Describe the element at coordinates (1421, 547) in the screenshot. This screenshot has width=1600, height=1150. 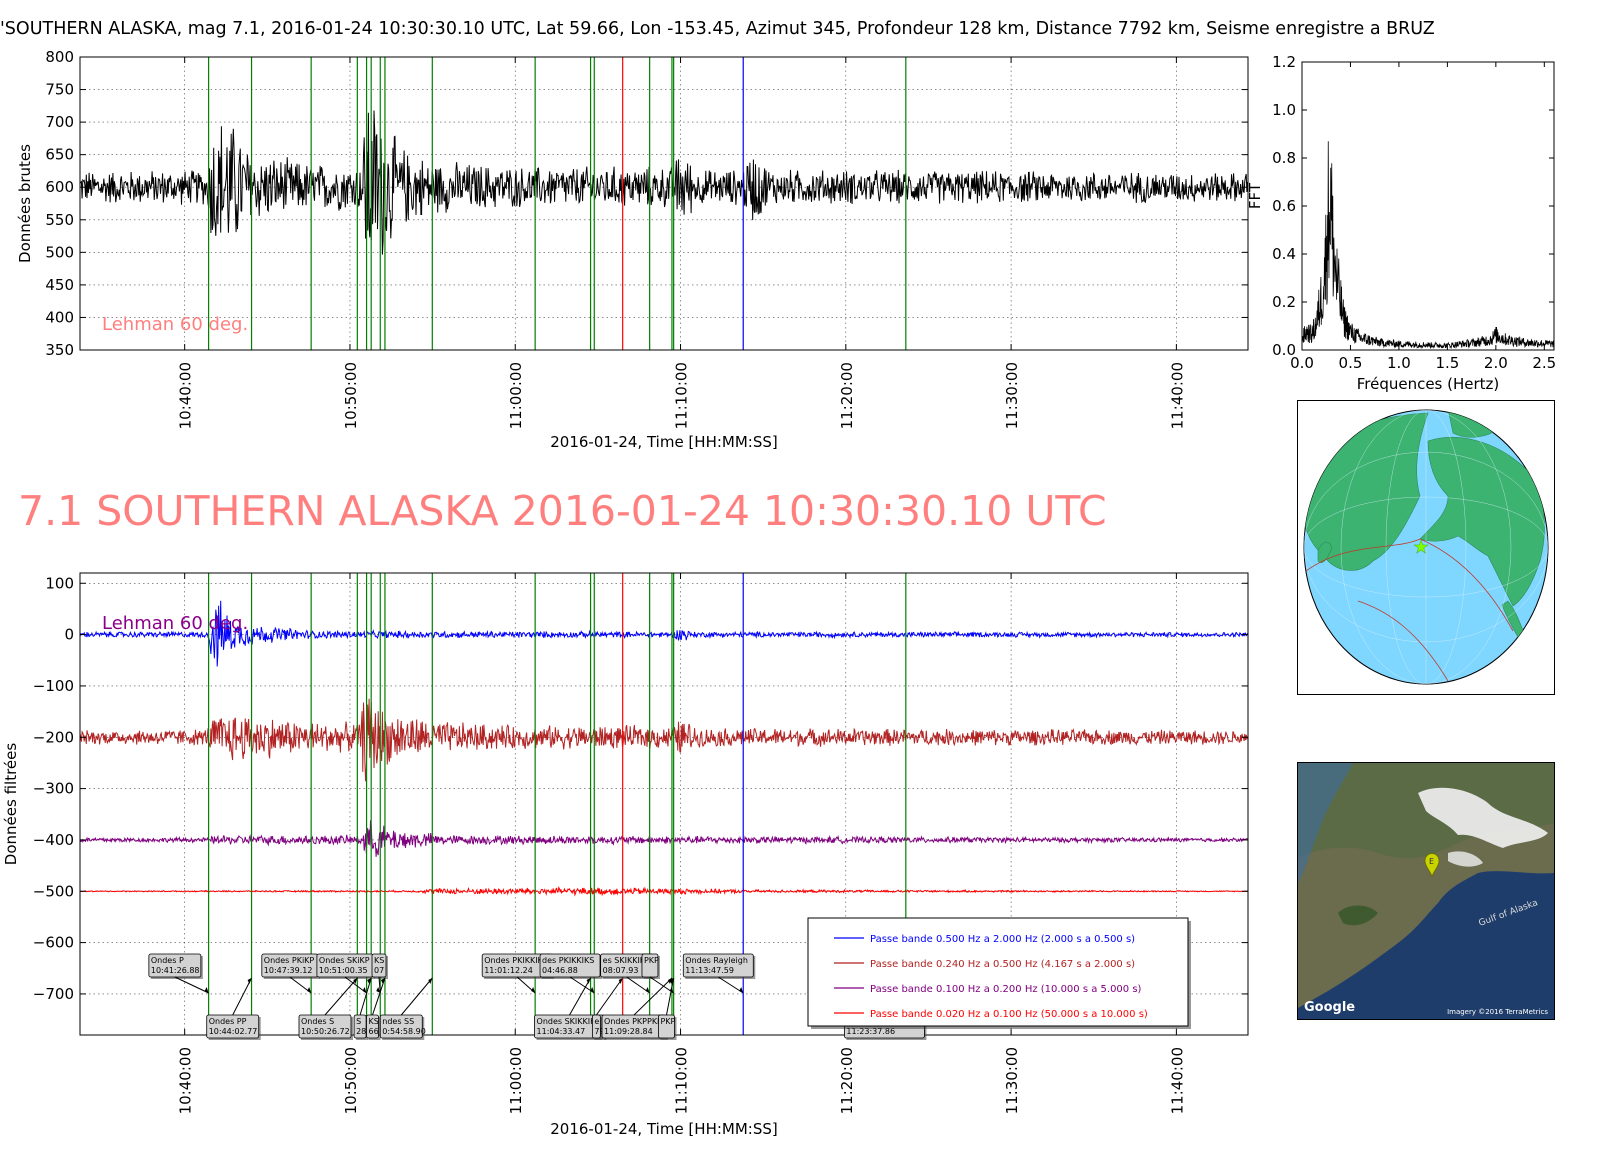
I see `star-icon: ★` at that location.